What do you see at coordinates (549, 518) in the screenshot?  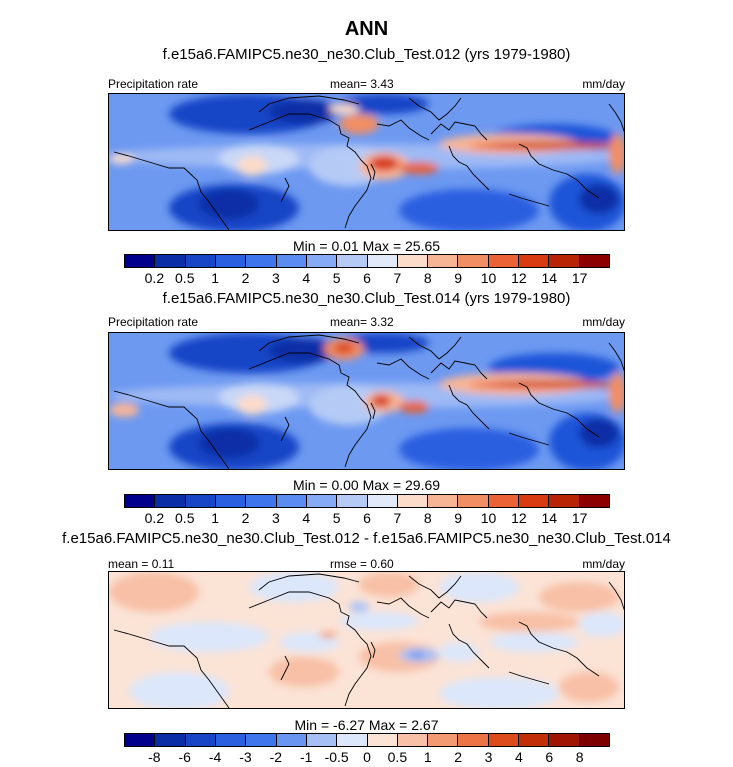 I see `colorbar-tick-label: 14` at bounding box center [549, 518].